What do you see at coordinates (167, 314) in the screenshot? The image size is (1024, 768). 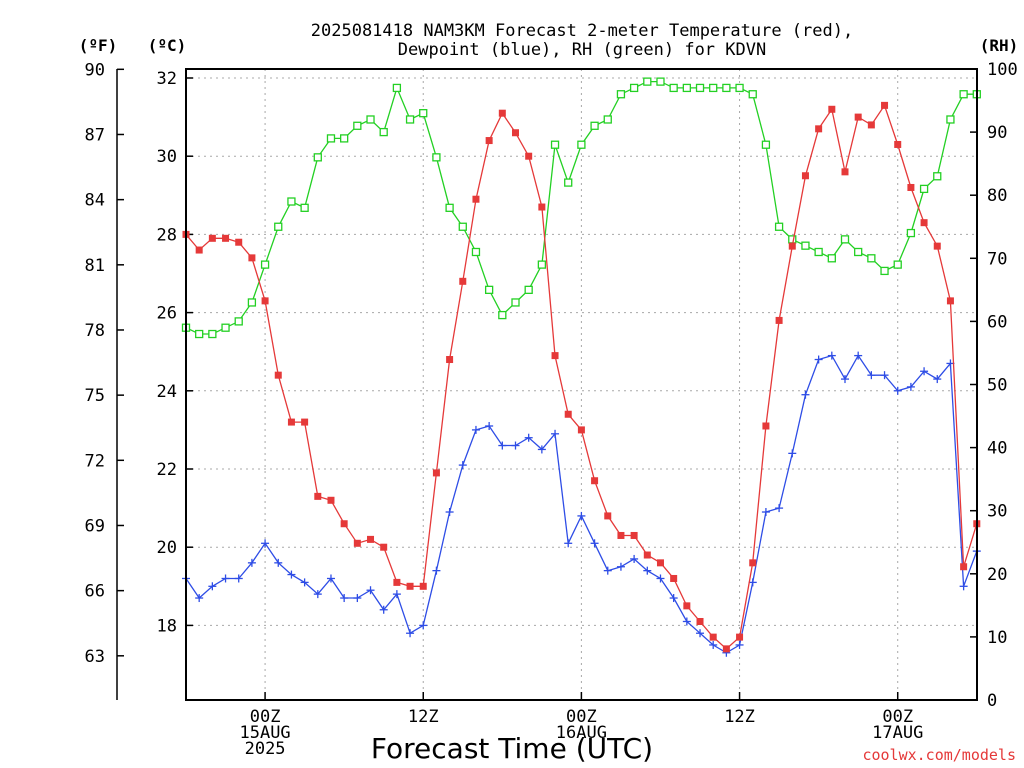 I see `celsius-tick-label: 26` at bounding box center [167, 314].